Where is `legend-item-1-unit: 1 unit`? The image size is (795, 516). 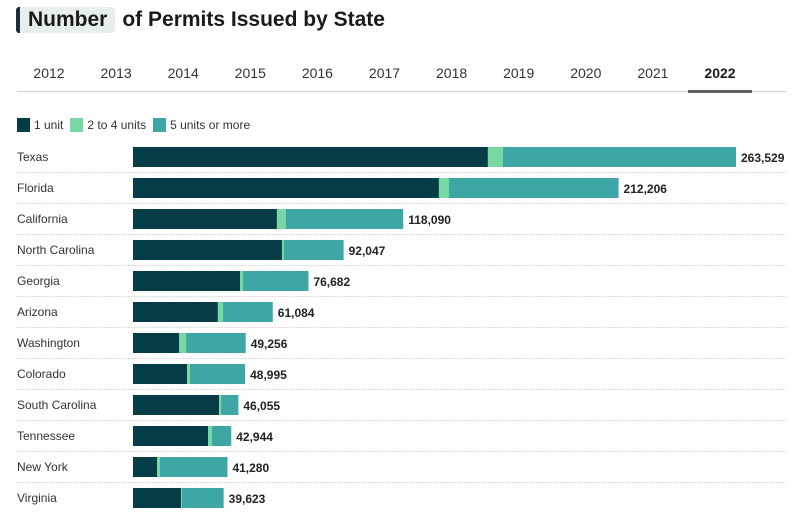
legend-item-1-unit: 1 unit is located at coordinates (40, 125).